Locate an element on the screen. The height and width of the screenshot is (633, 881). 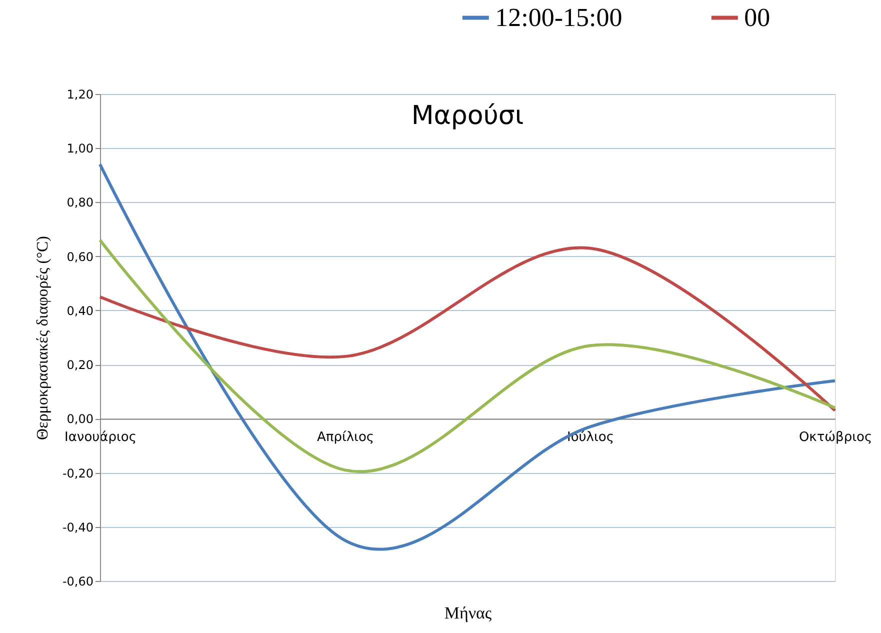
y-tick-label: 0,20 is located at coordinates (80, 365).